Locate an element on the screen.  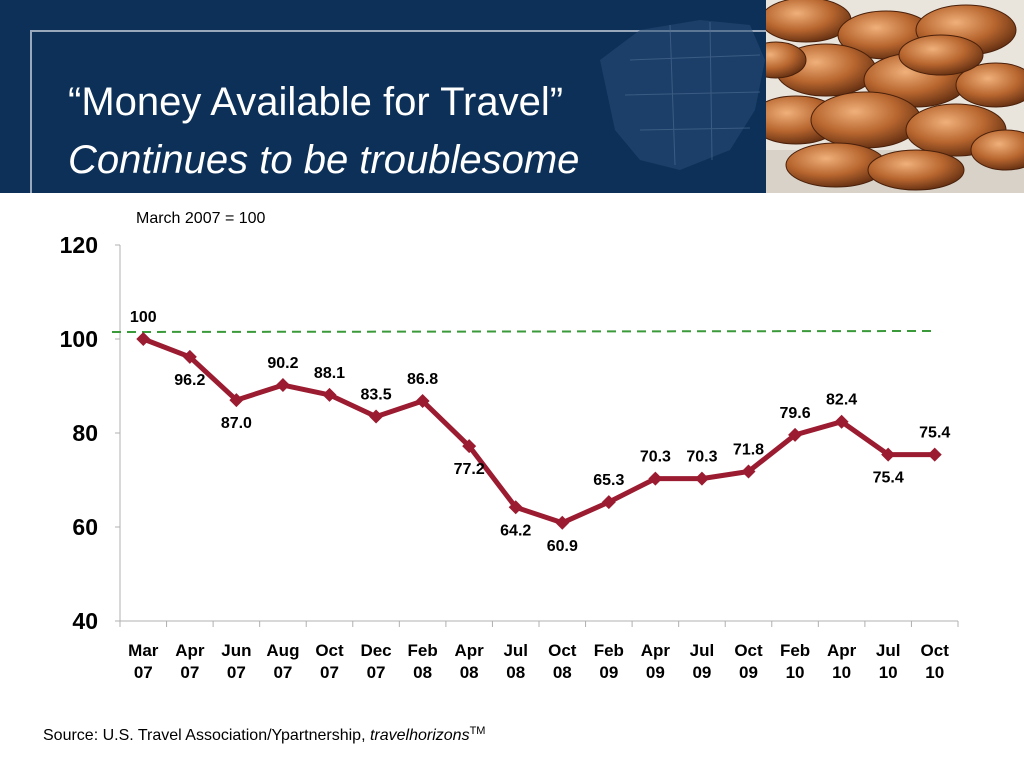
data-label: 82.4 is located at coordinates (841, 400).